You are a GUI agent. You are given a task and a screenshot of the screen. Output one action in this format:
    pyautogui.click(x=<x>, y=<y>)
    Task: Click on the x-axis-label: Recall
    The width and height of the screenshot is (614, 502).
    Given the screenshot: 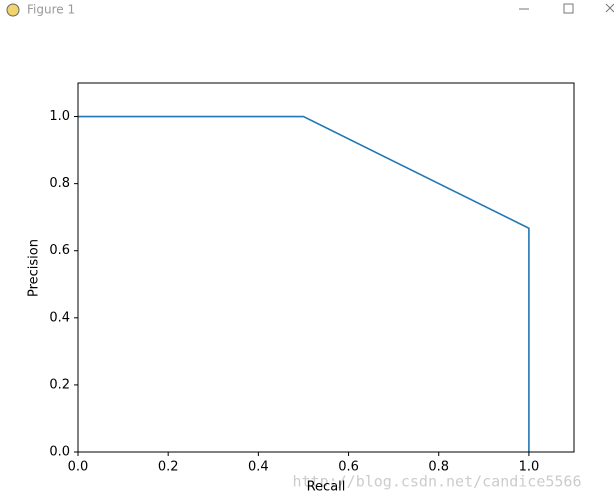 What is the action you would take?
    pyautogui.click(x=326, y=487)
    